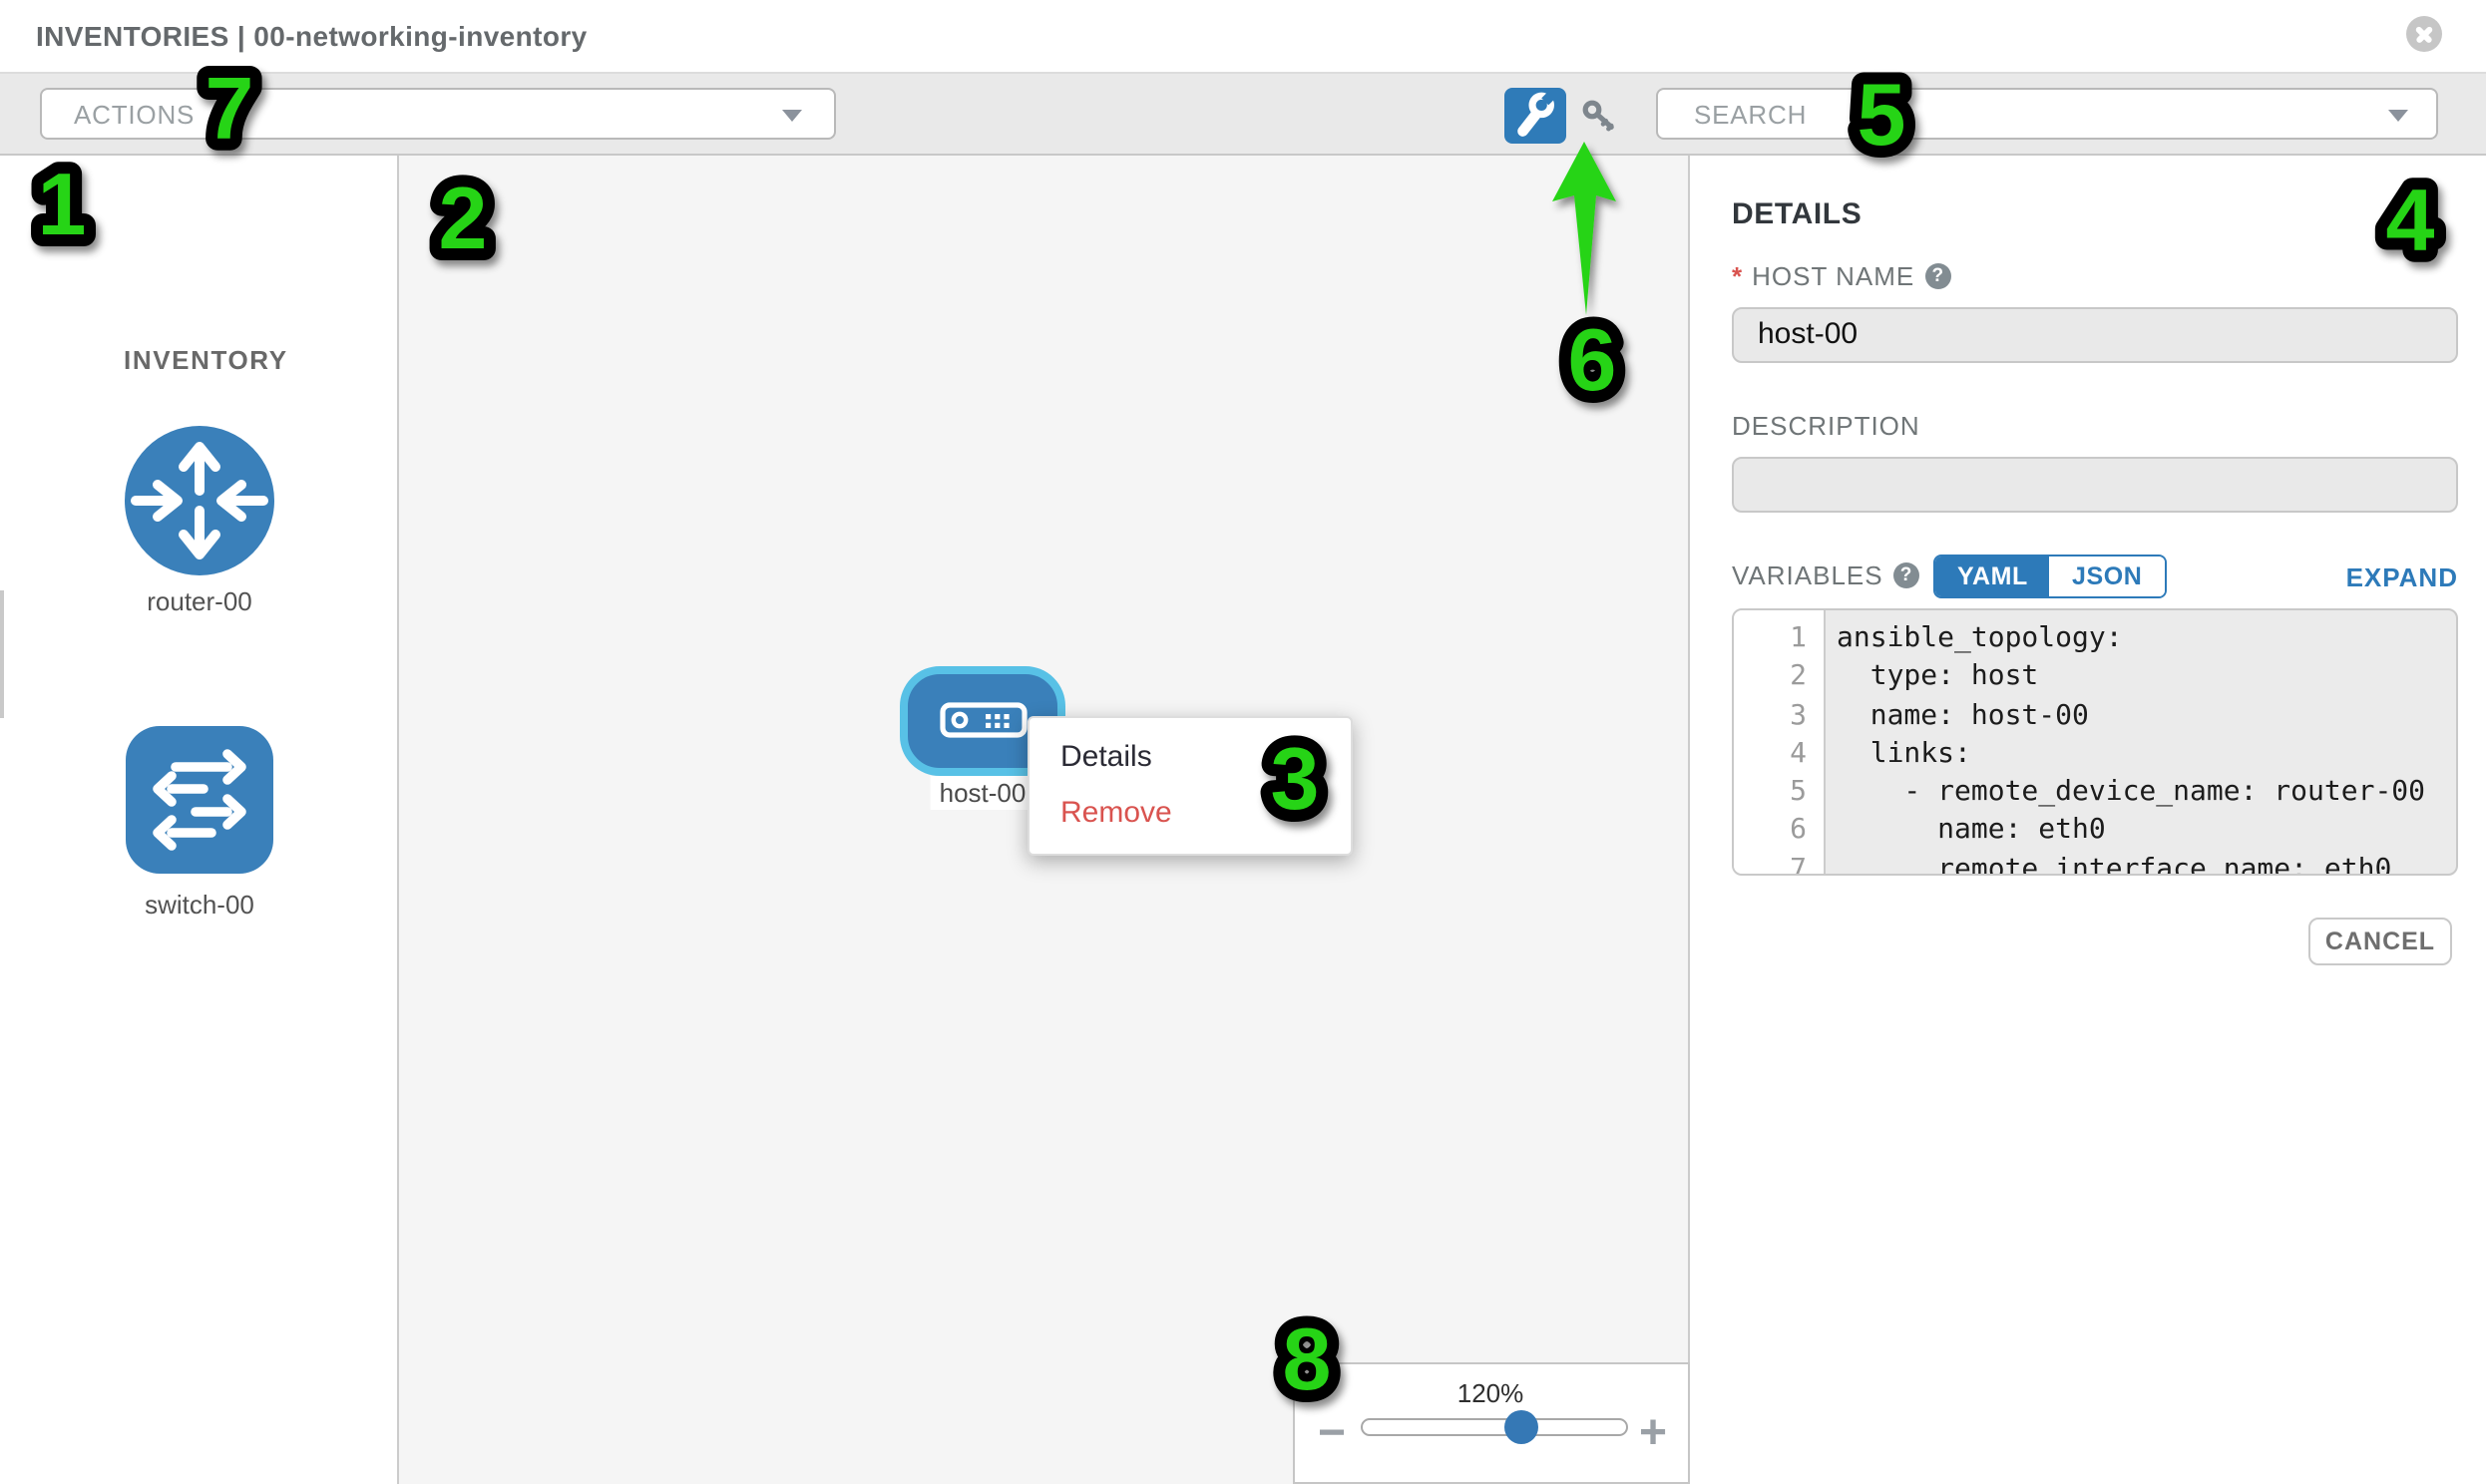  I want to click on toolbar-tools-button, so click(1535, 115).